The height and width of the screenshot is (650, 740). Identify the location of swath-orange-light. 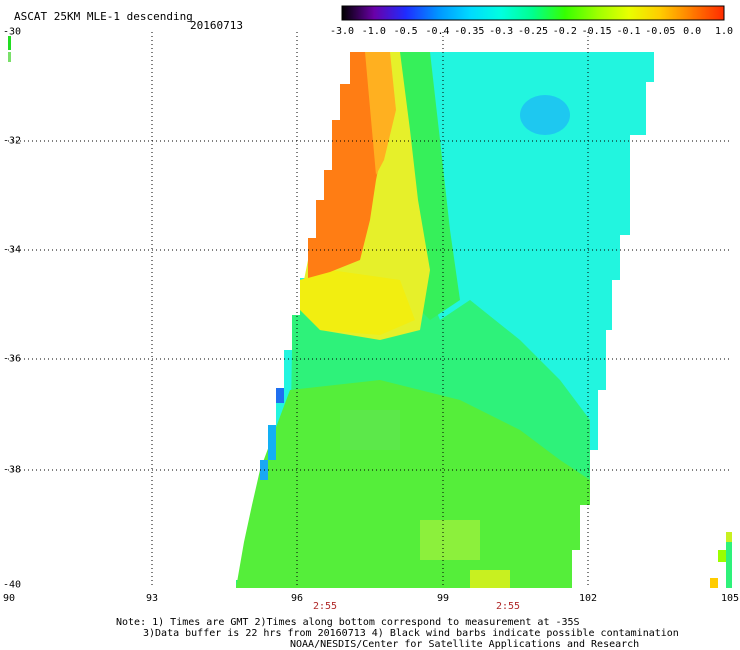
(380, 113).